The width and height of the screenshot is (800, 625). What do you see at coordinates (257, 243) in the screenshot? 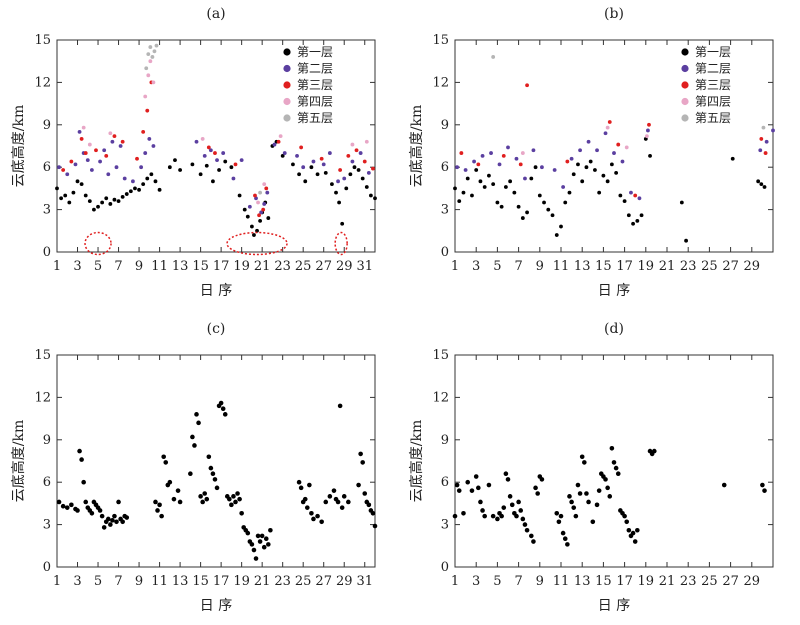
I see `annotation-ellipse` at bounding box center [257, 243].